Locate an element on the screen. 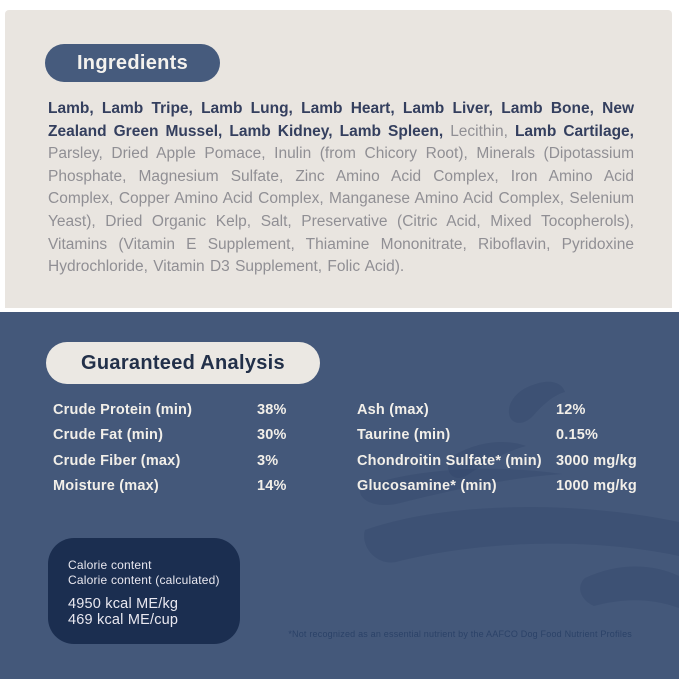 The width and height of the screenshot is (679, 679). ingredients-title-pill: Ingredients is located at coordinates (132, 63).